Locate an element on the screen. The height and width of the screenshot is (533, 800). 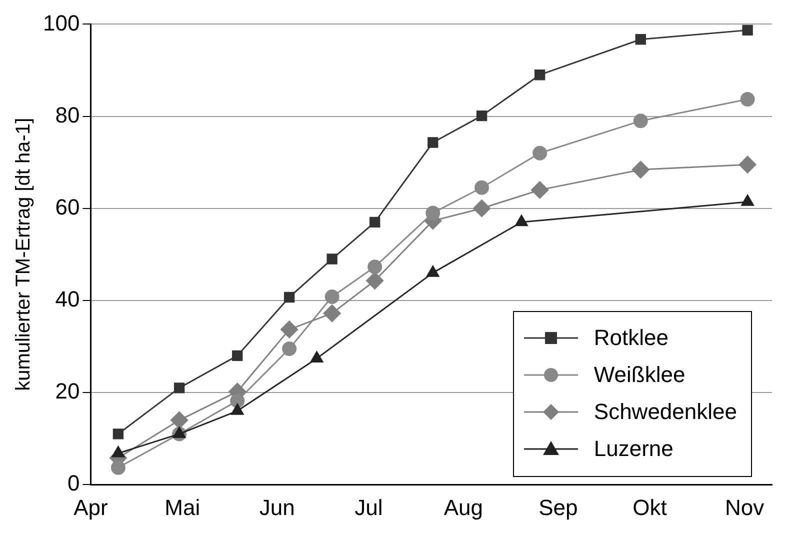
legend-label: Weißklee is located at coordinates (640, 375).